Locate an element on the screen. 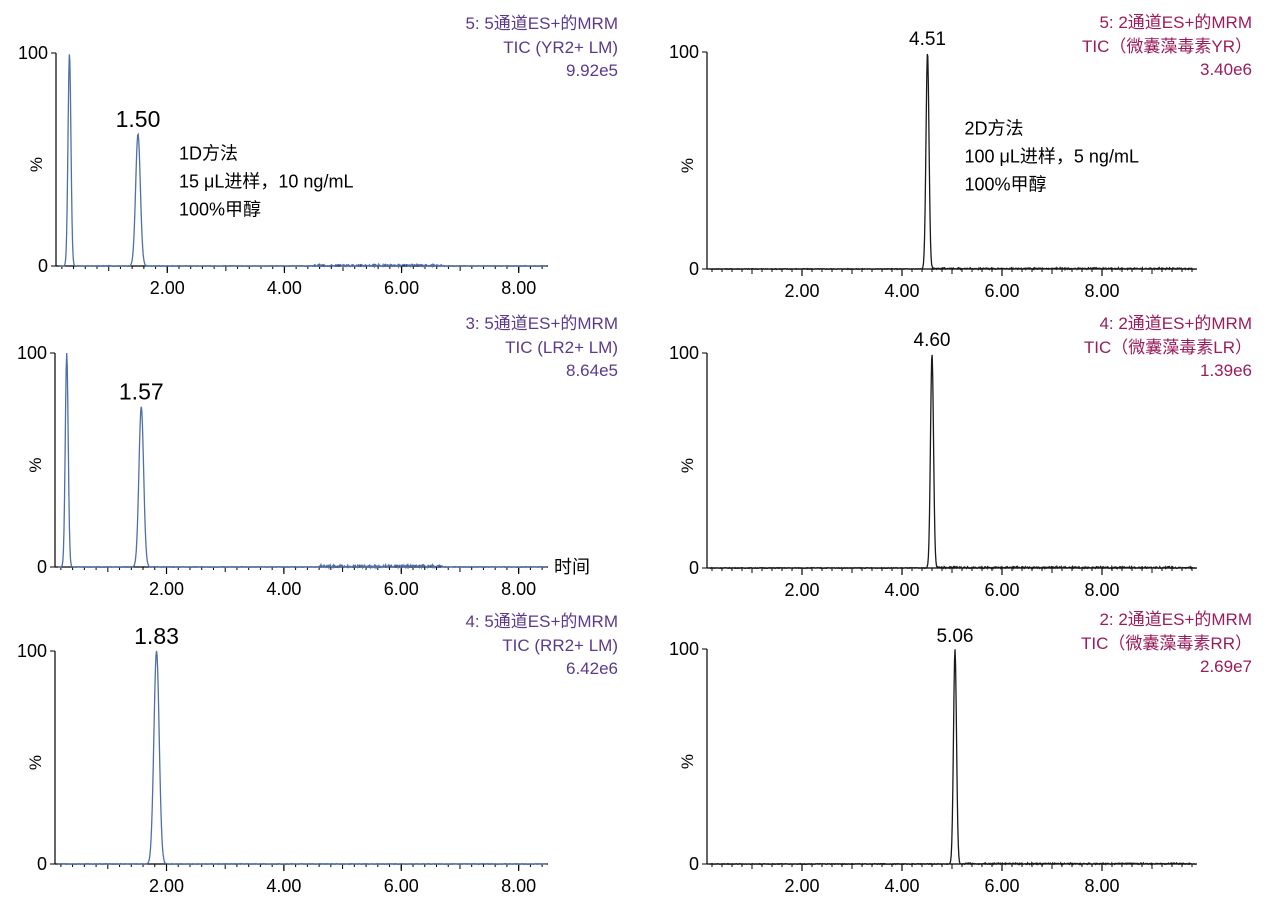 Image resolution: width=1280 pixels, height=922 pixels. trace-header-tic: TIC（微囊藻毒素RR） is located at coordinates (1166, 643).